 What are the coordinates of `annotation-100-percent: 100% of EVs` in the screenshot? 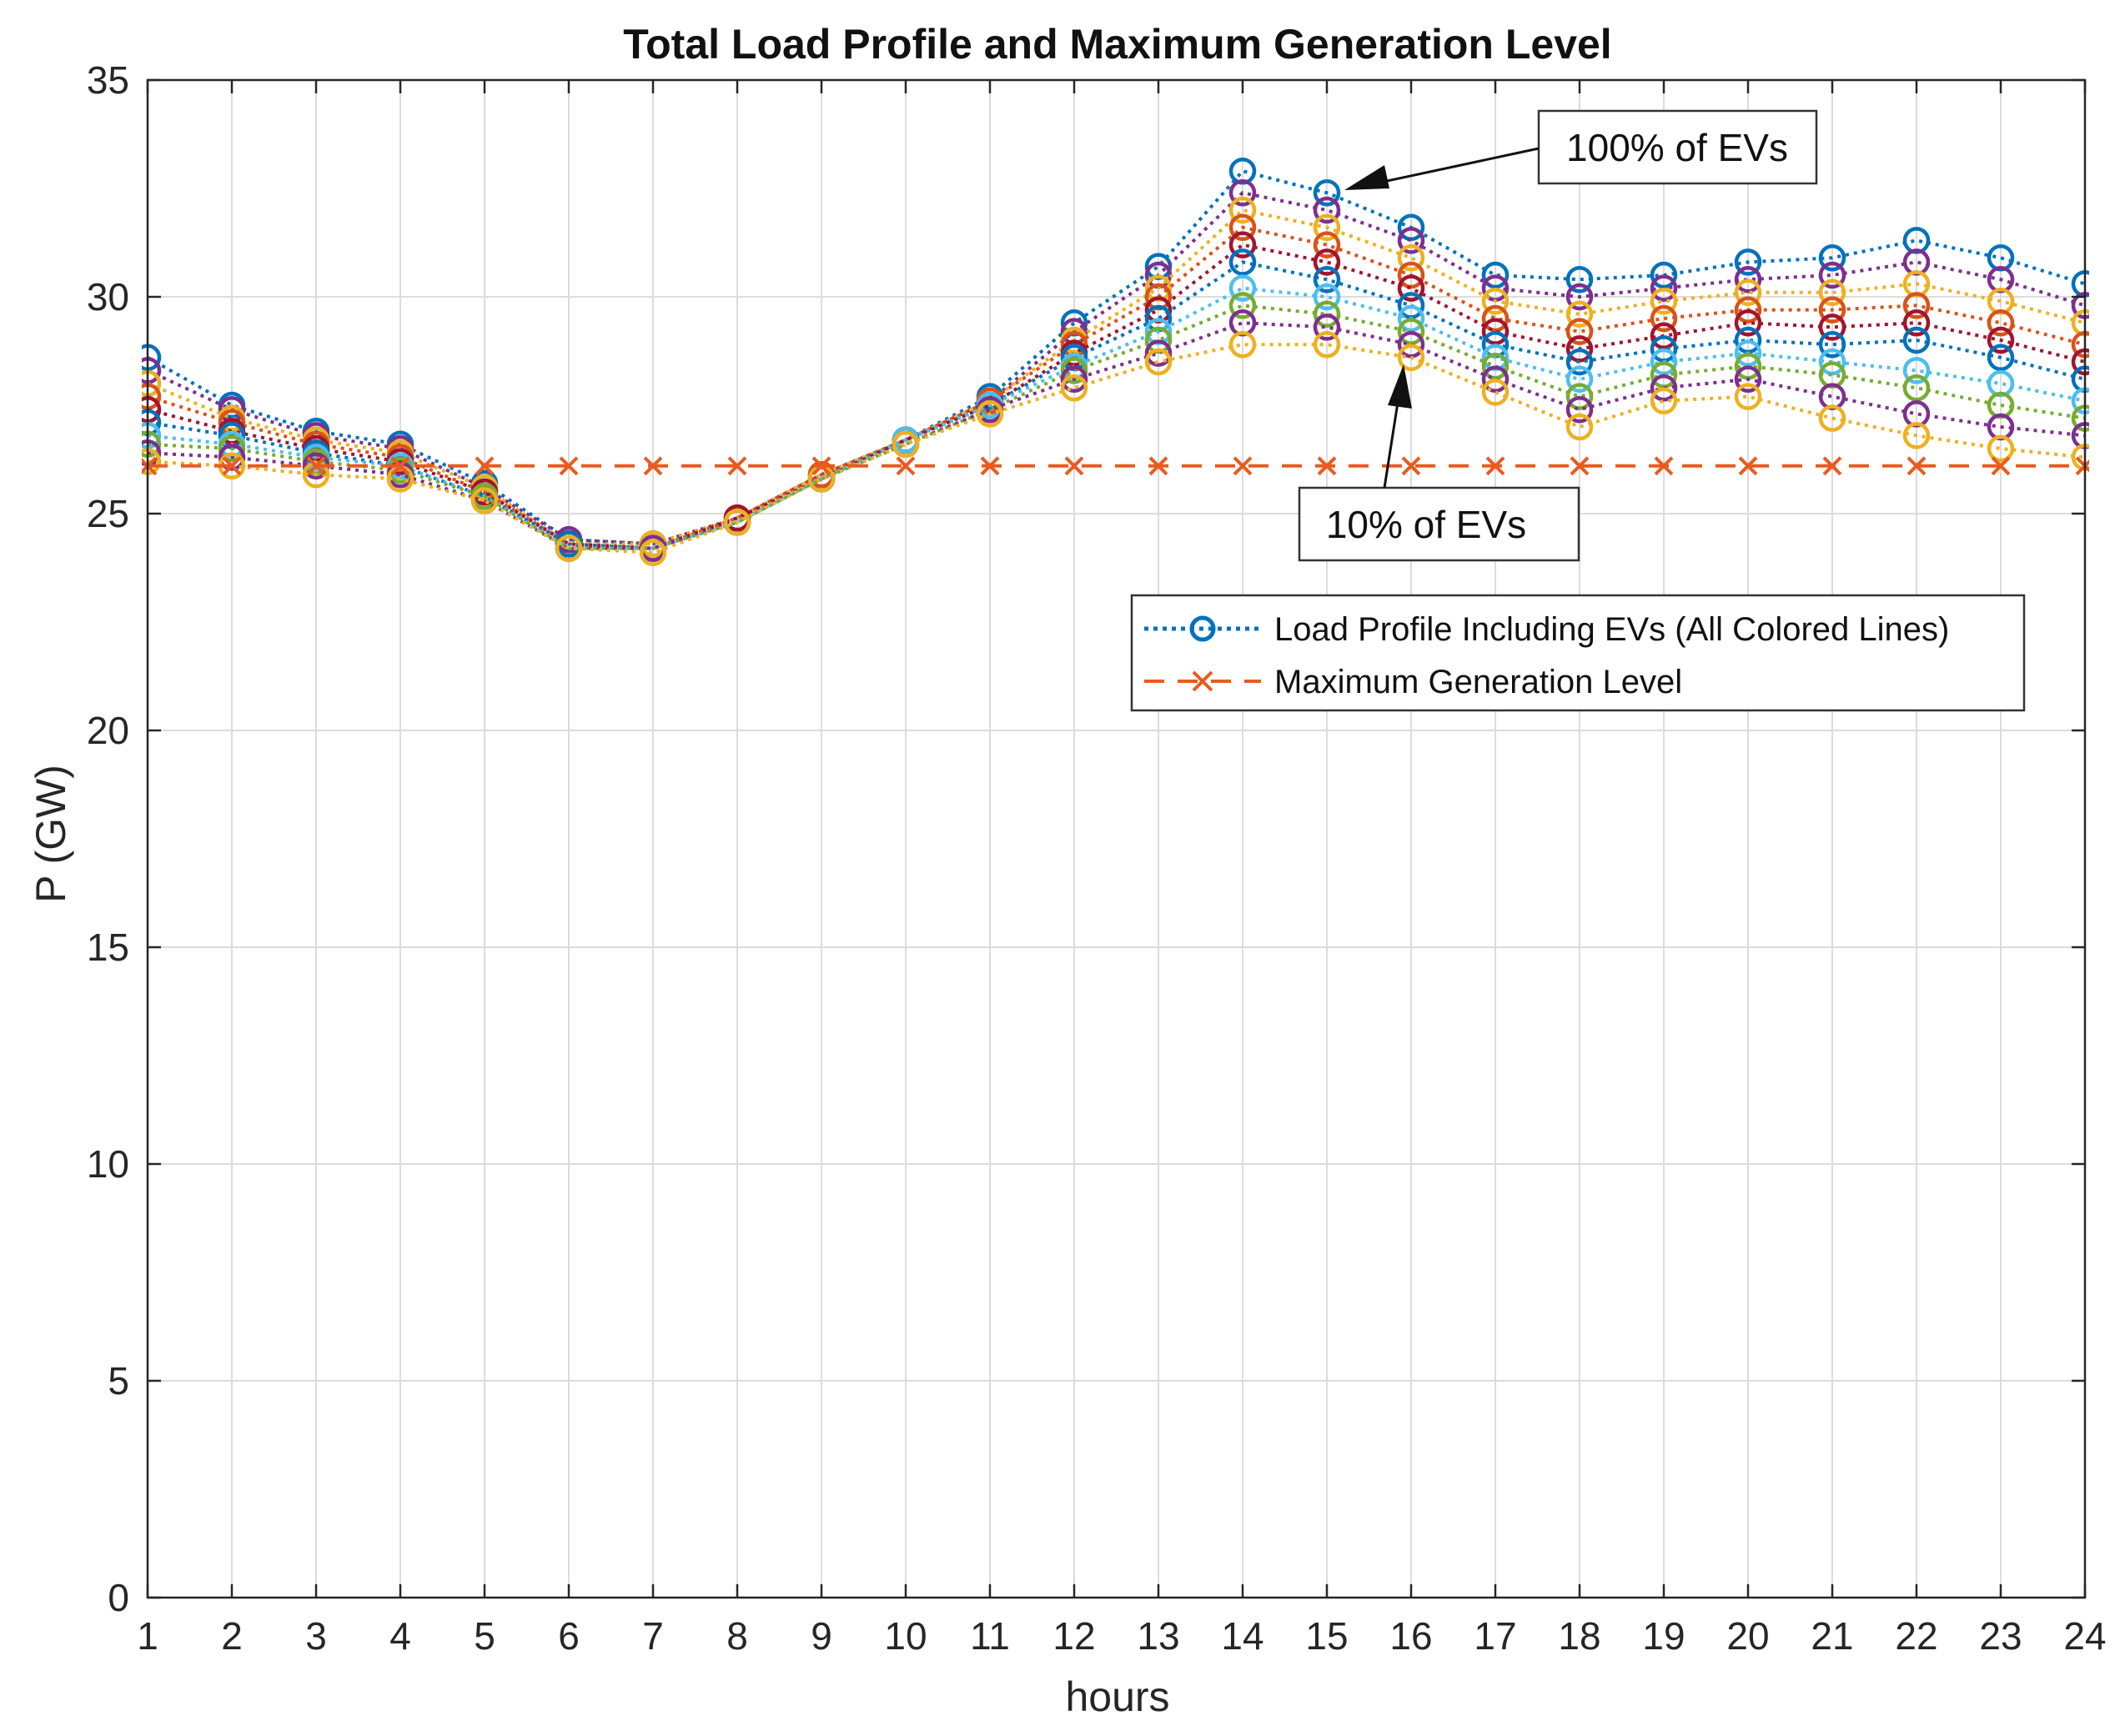 It's located at (1581, 149).